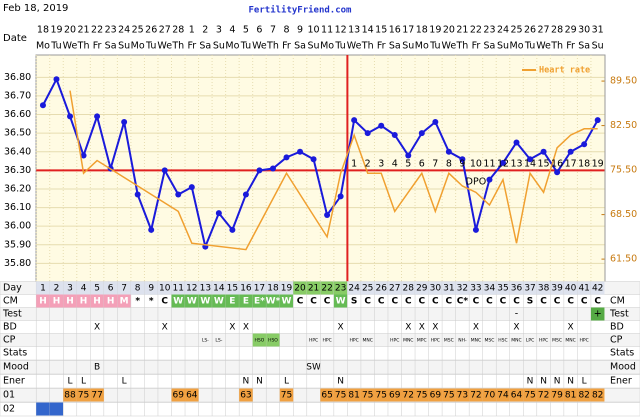 The height and width of the screenshot is (420, 640). I want to click on row-label: Test, so click(12, 314).